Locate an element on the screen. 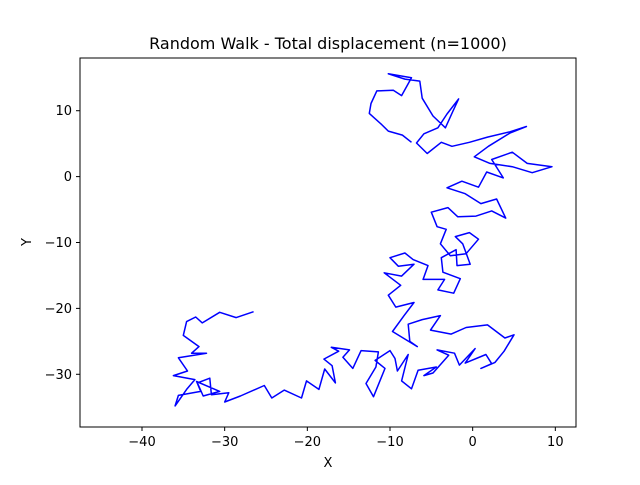 This screenshot has width=640, height=485. x-axis: −40 −30 −20 −10 0 10 is located at coordinates (346, 438).